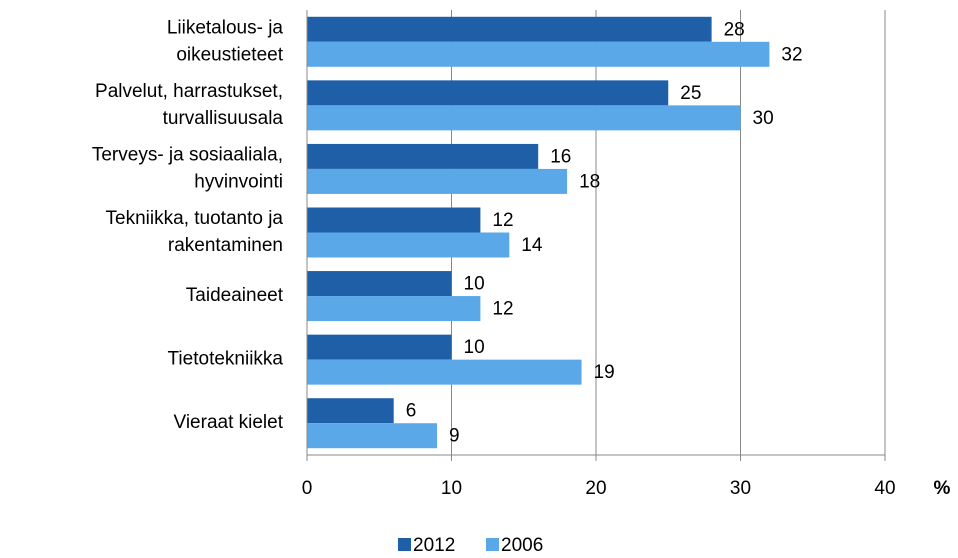  What do you see at coordinates (195, 218) in the screenshot?
I see `y-tick-label: Tekniikka, tuotanto ja` at bounding box center [195, 218].